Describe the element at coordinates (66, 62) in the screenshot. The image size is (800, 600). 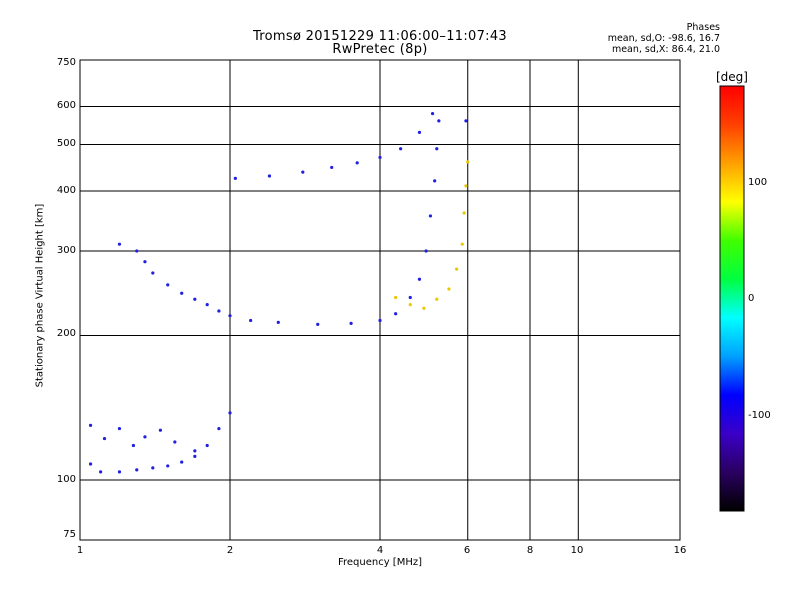
I see `y-tick-label: 750` at that location.